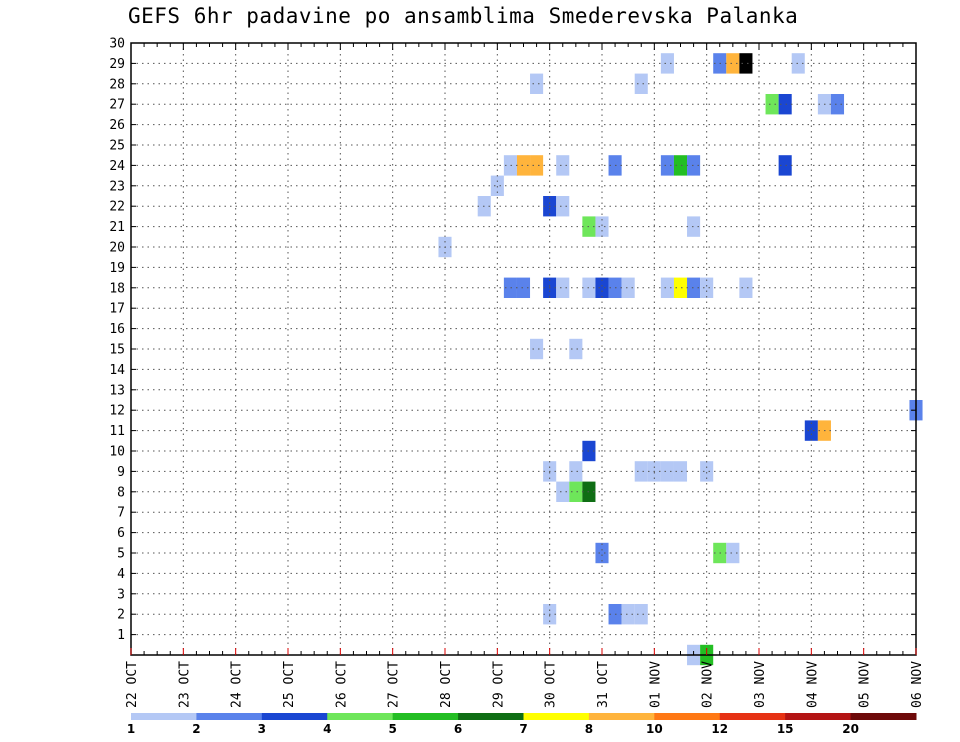  I want to click on colorbar-label: 6, so click(458, 729).